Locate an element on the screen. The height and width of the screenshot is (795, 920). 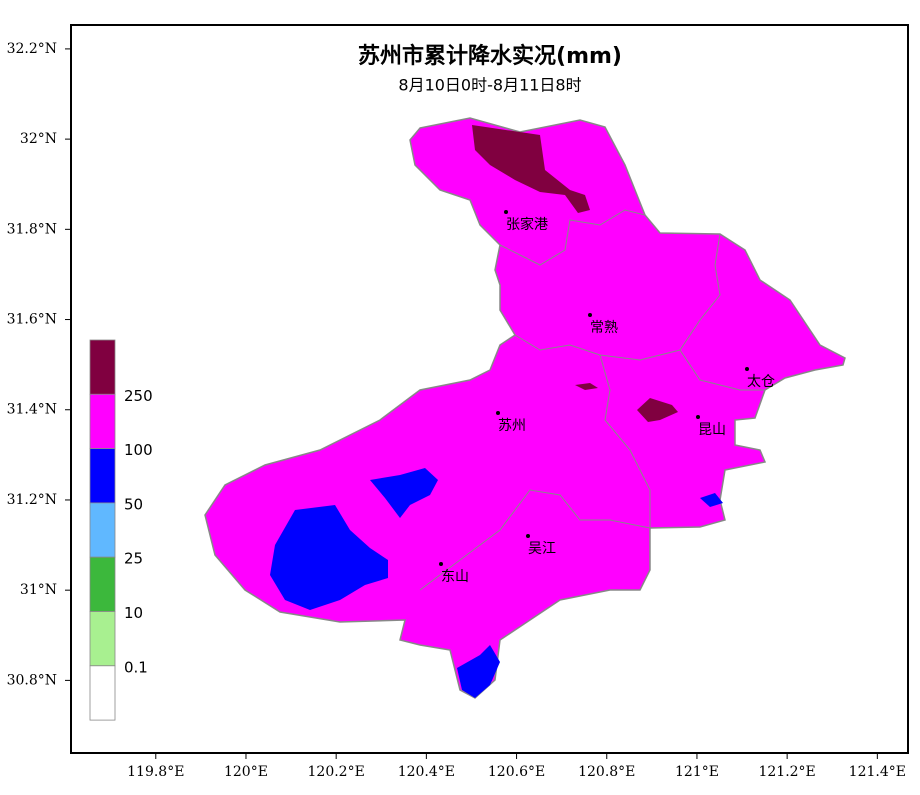
city-label: 苏州 is located at coordinates (512, 426).